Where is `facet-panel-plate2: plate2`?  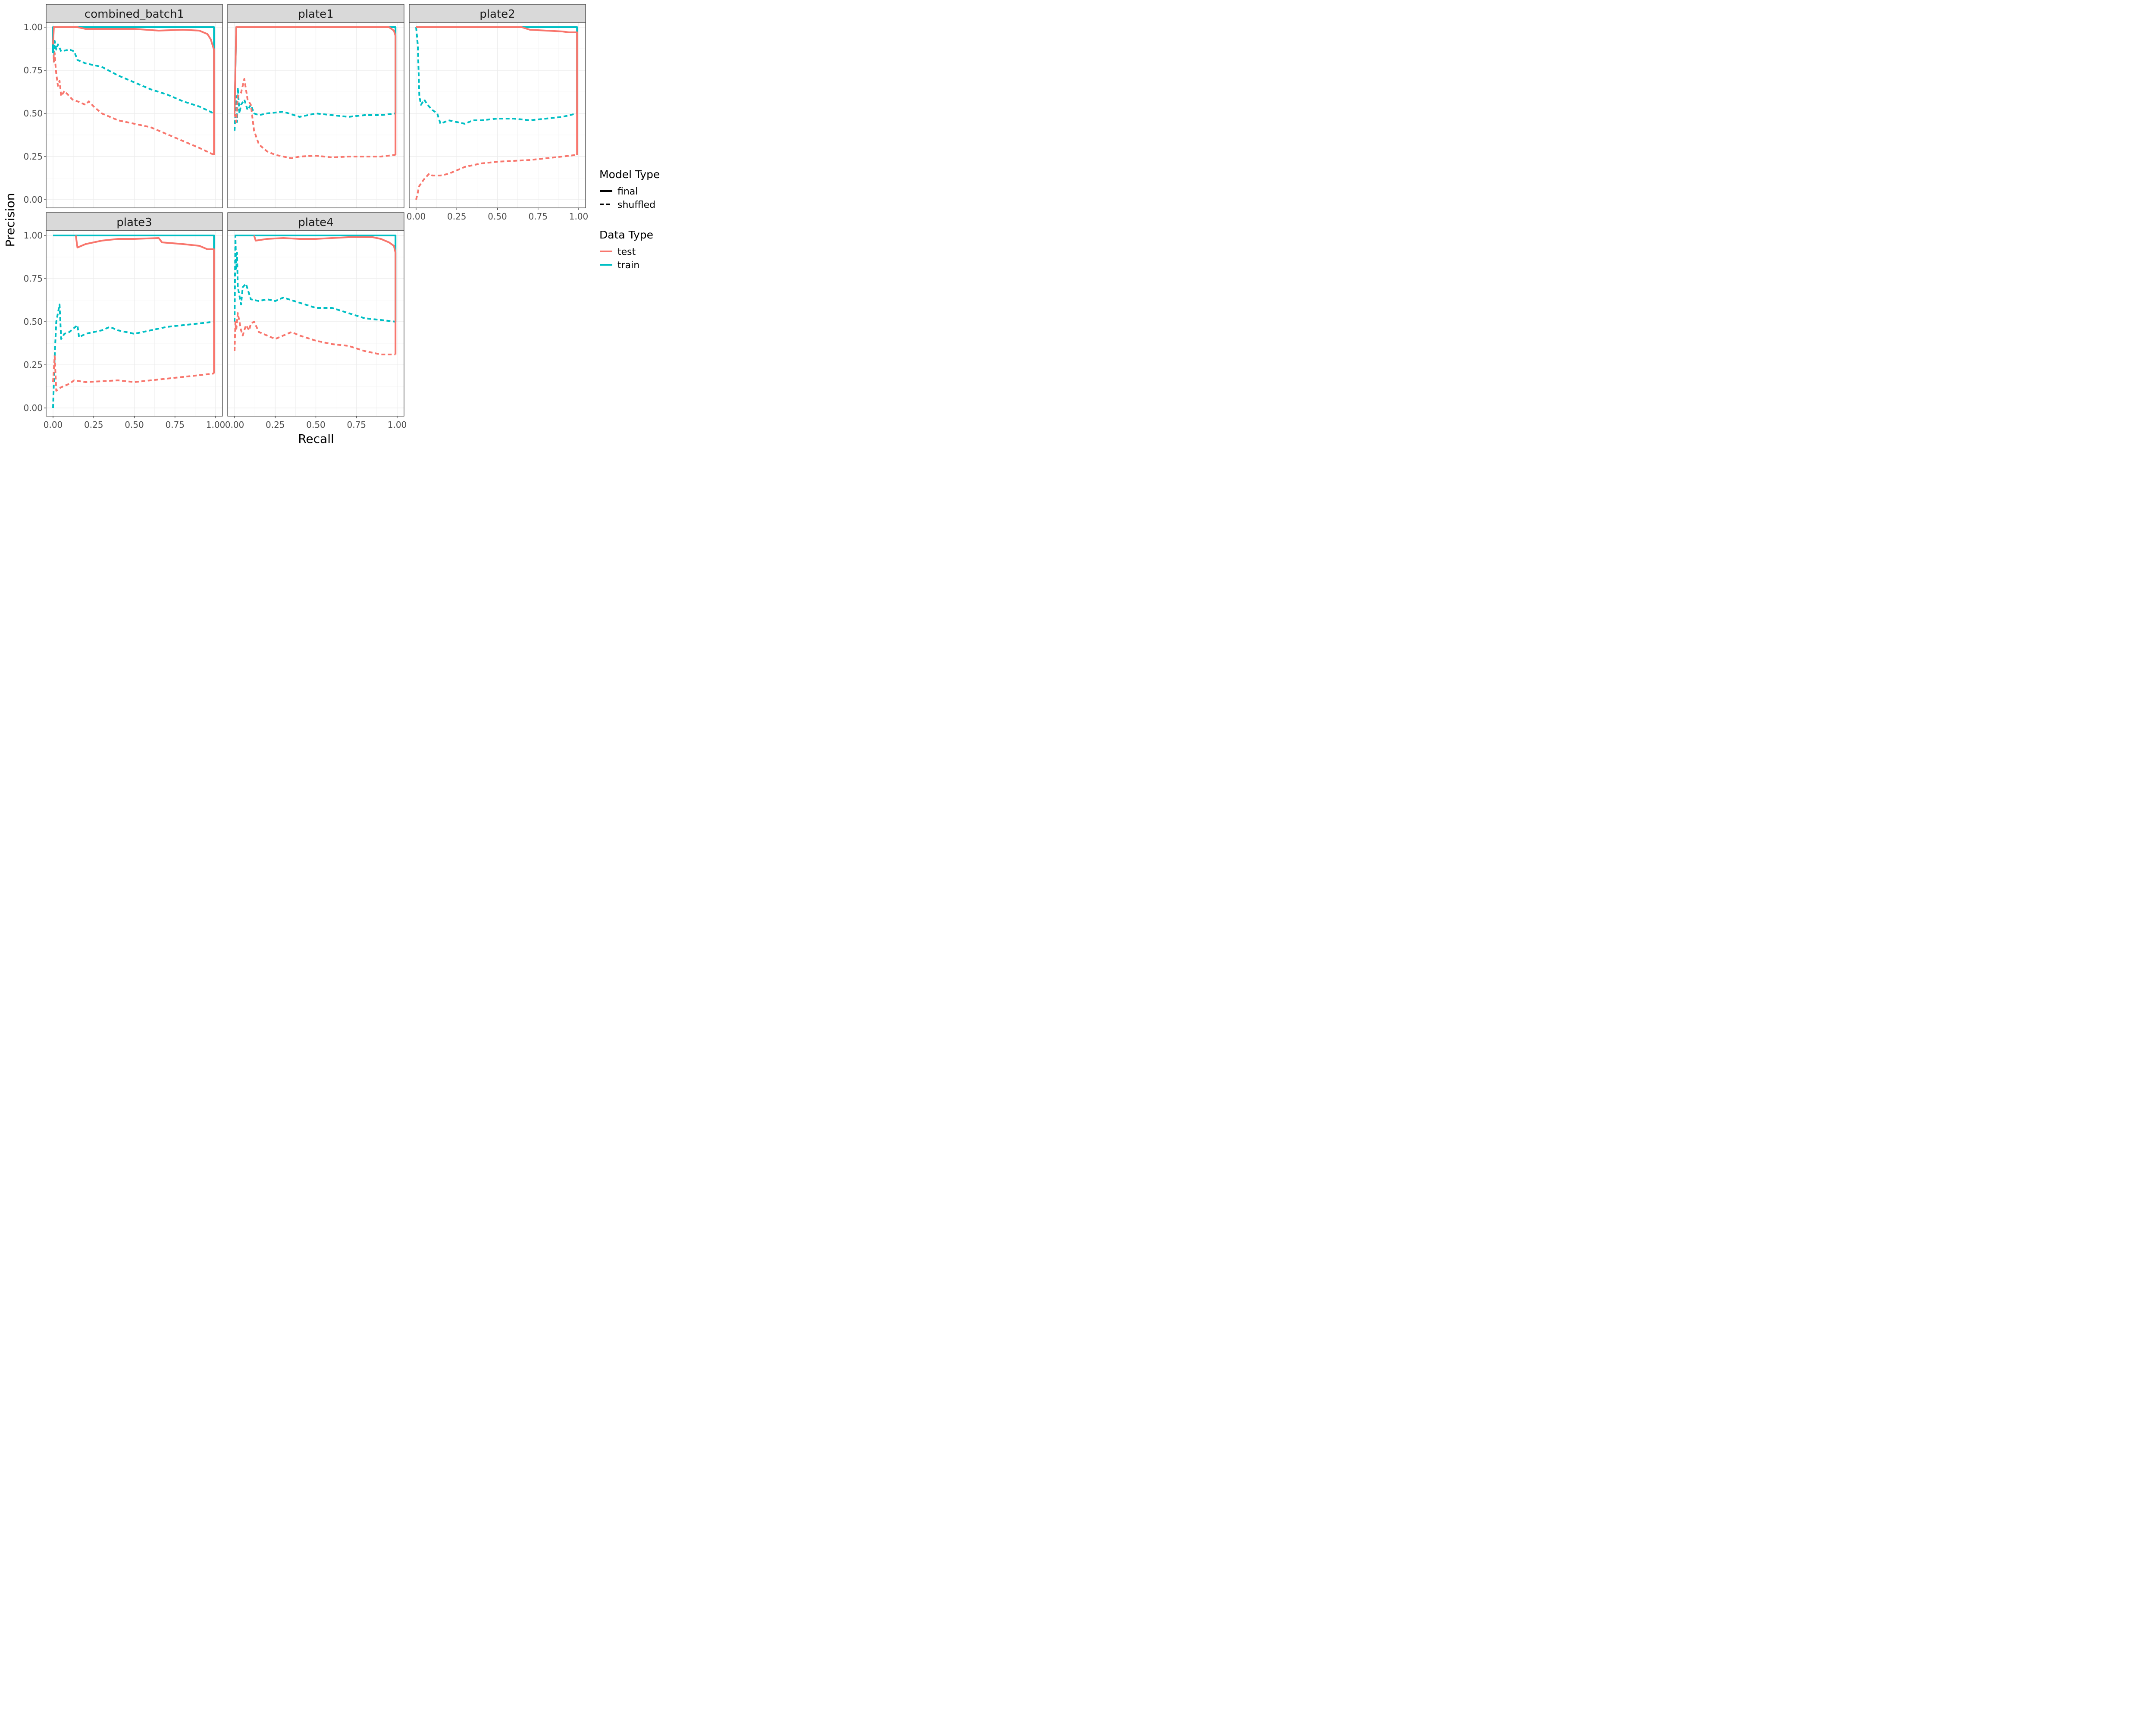 facet-panel-plate2: plate2 is located at coordinates (497, 106).